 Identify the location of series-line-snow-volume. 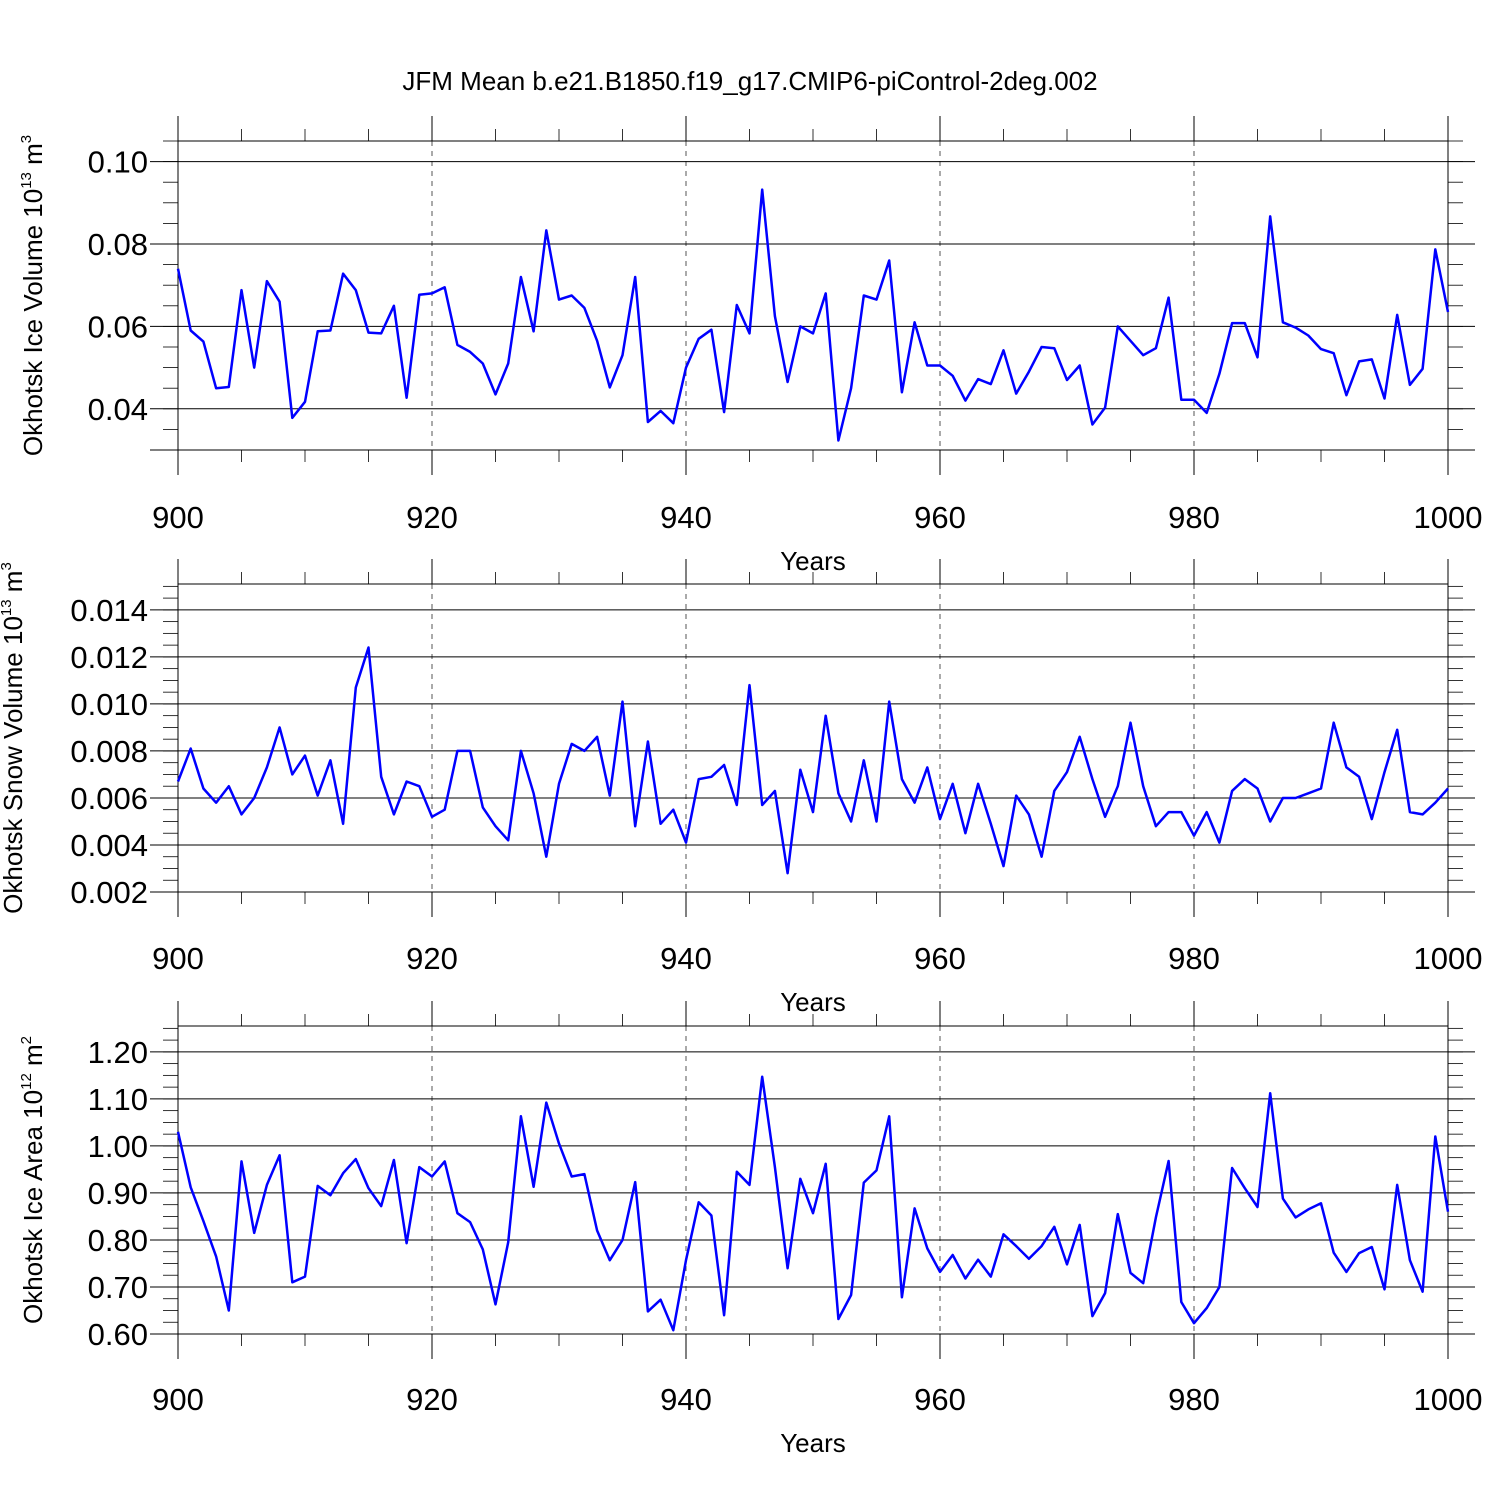
(812, 760).